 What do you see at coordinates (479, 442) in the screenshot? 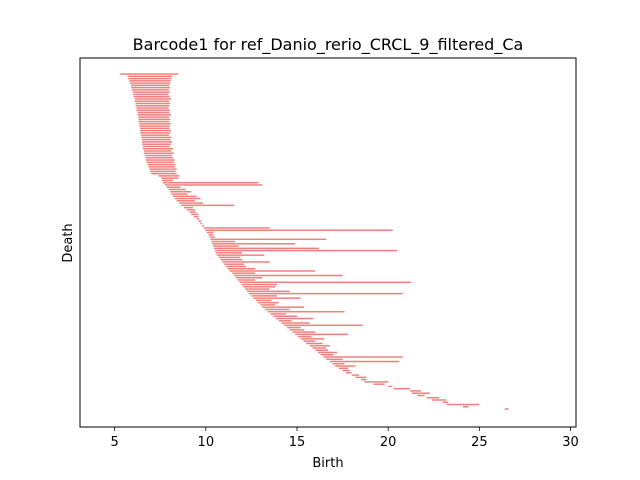
I see `x-tick-label: 25` at bounding box center [479, 442].